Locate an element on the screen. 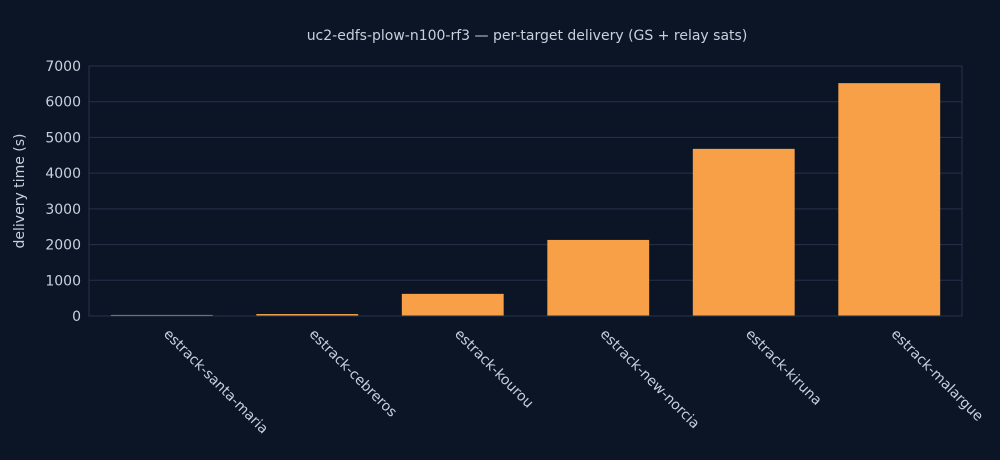 This screenshot has height=460, width=1000. x-tick-label: estrack-cebreros is located at coordinates (353, 373).